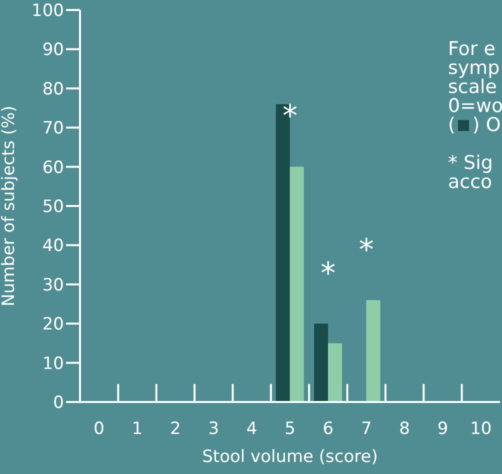 This screenshot has width=502, height=474. What do you see at coordinates (53, 50) in the screenshot?
I see `y-tick-label: 90` at bounding box center [53, 50].